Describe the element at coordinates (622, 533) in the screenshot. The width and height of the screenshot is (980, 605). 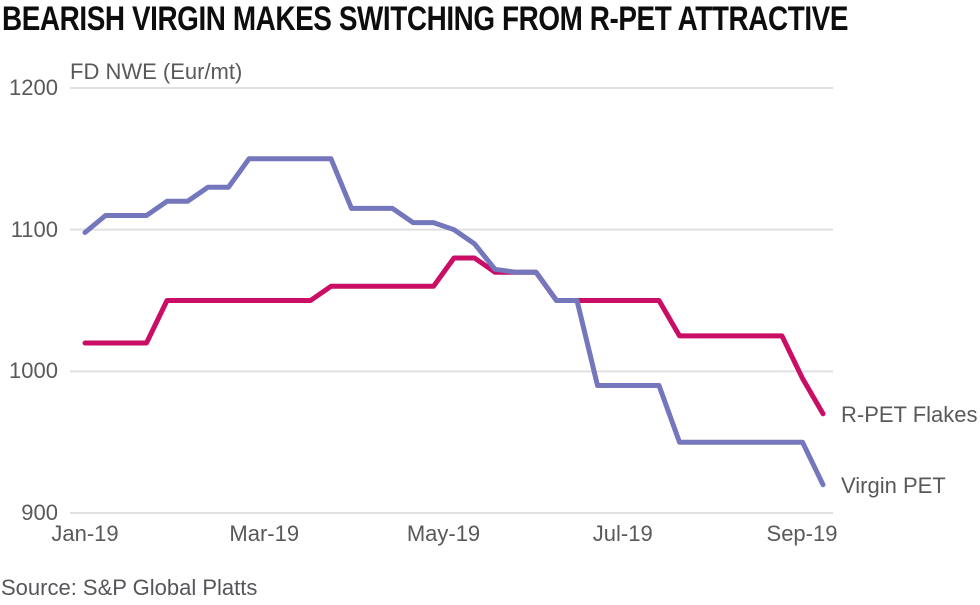
I see `x-tick-label-jul-19: Jul-19` at that location.